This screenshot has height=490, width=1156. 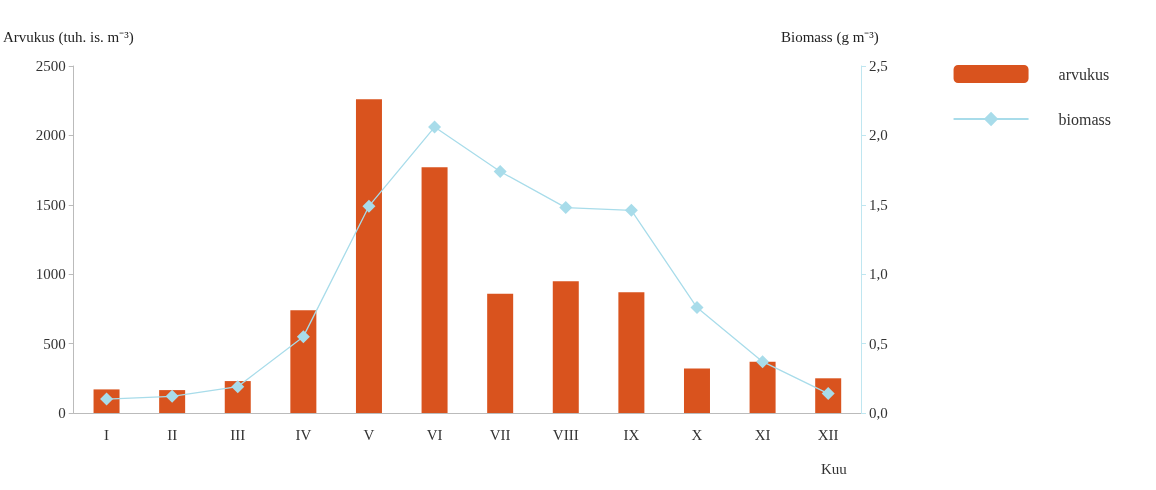 I want to click on y2-tick-label: 0,5, so click(x=878, y=343).